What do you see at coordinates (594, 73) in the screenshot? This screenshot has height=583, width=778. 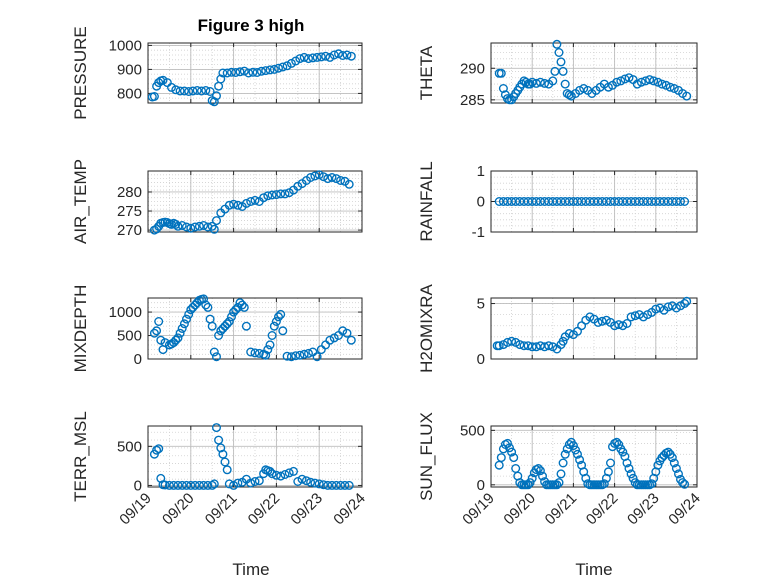 I see `axes-box-theta` at bounding box center [594, 73].